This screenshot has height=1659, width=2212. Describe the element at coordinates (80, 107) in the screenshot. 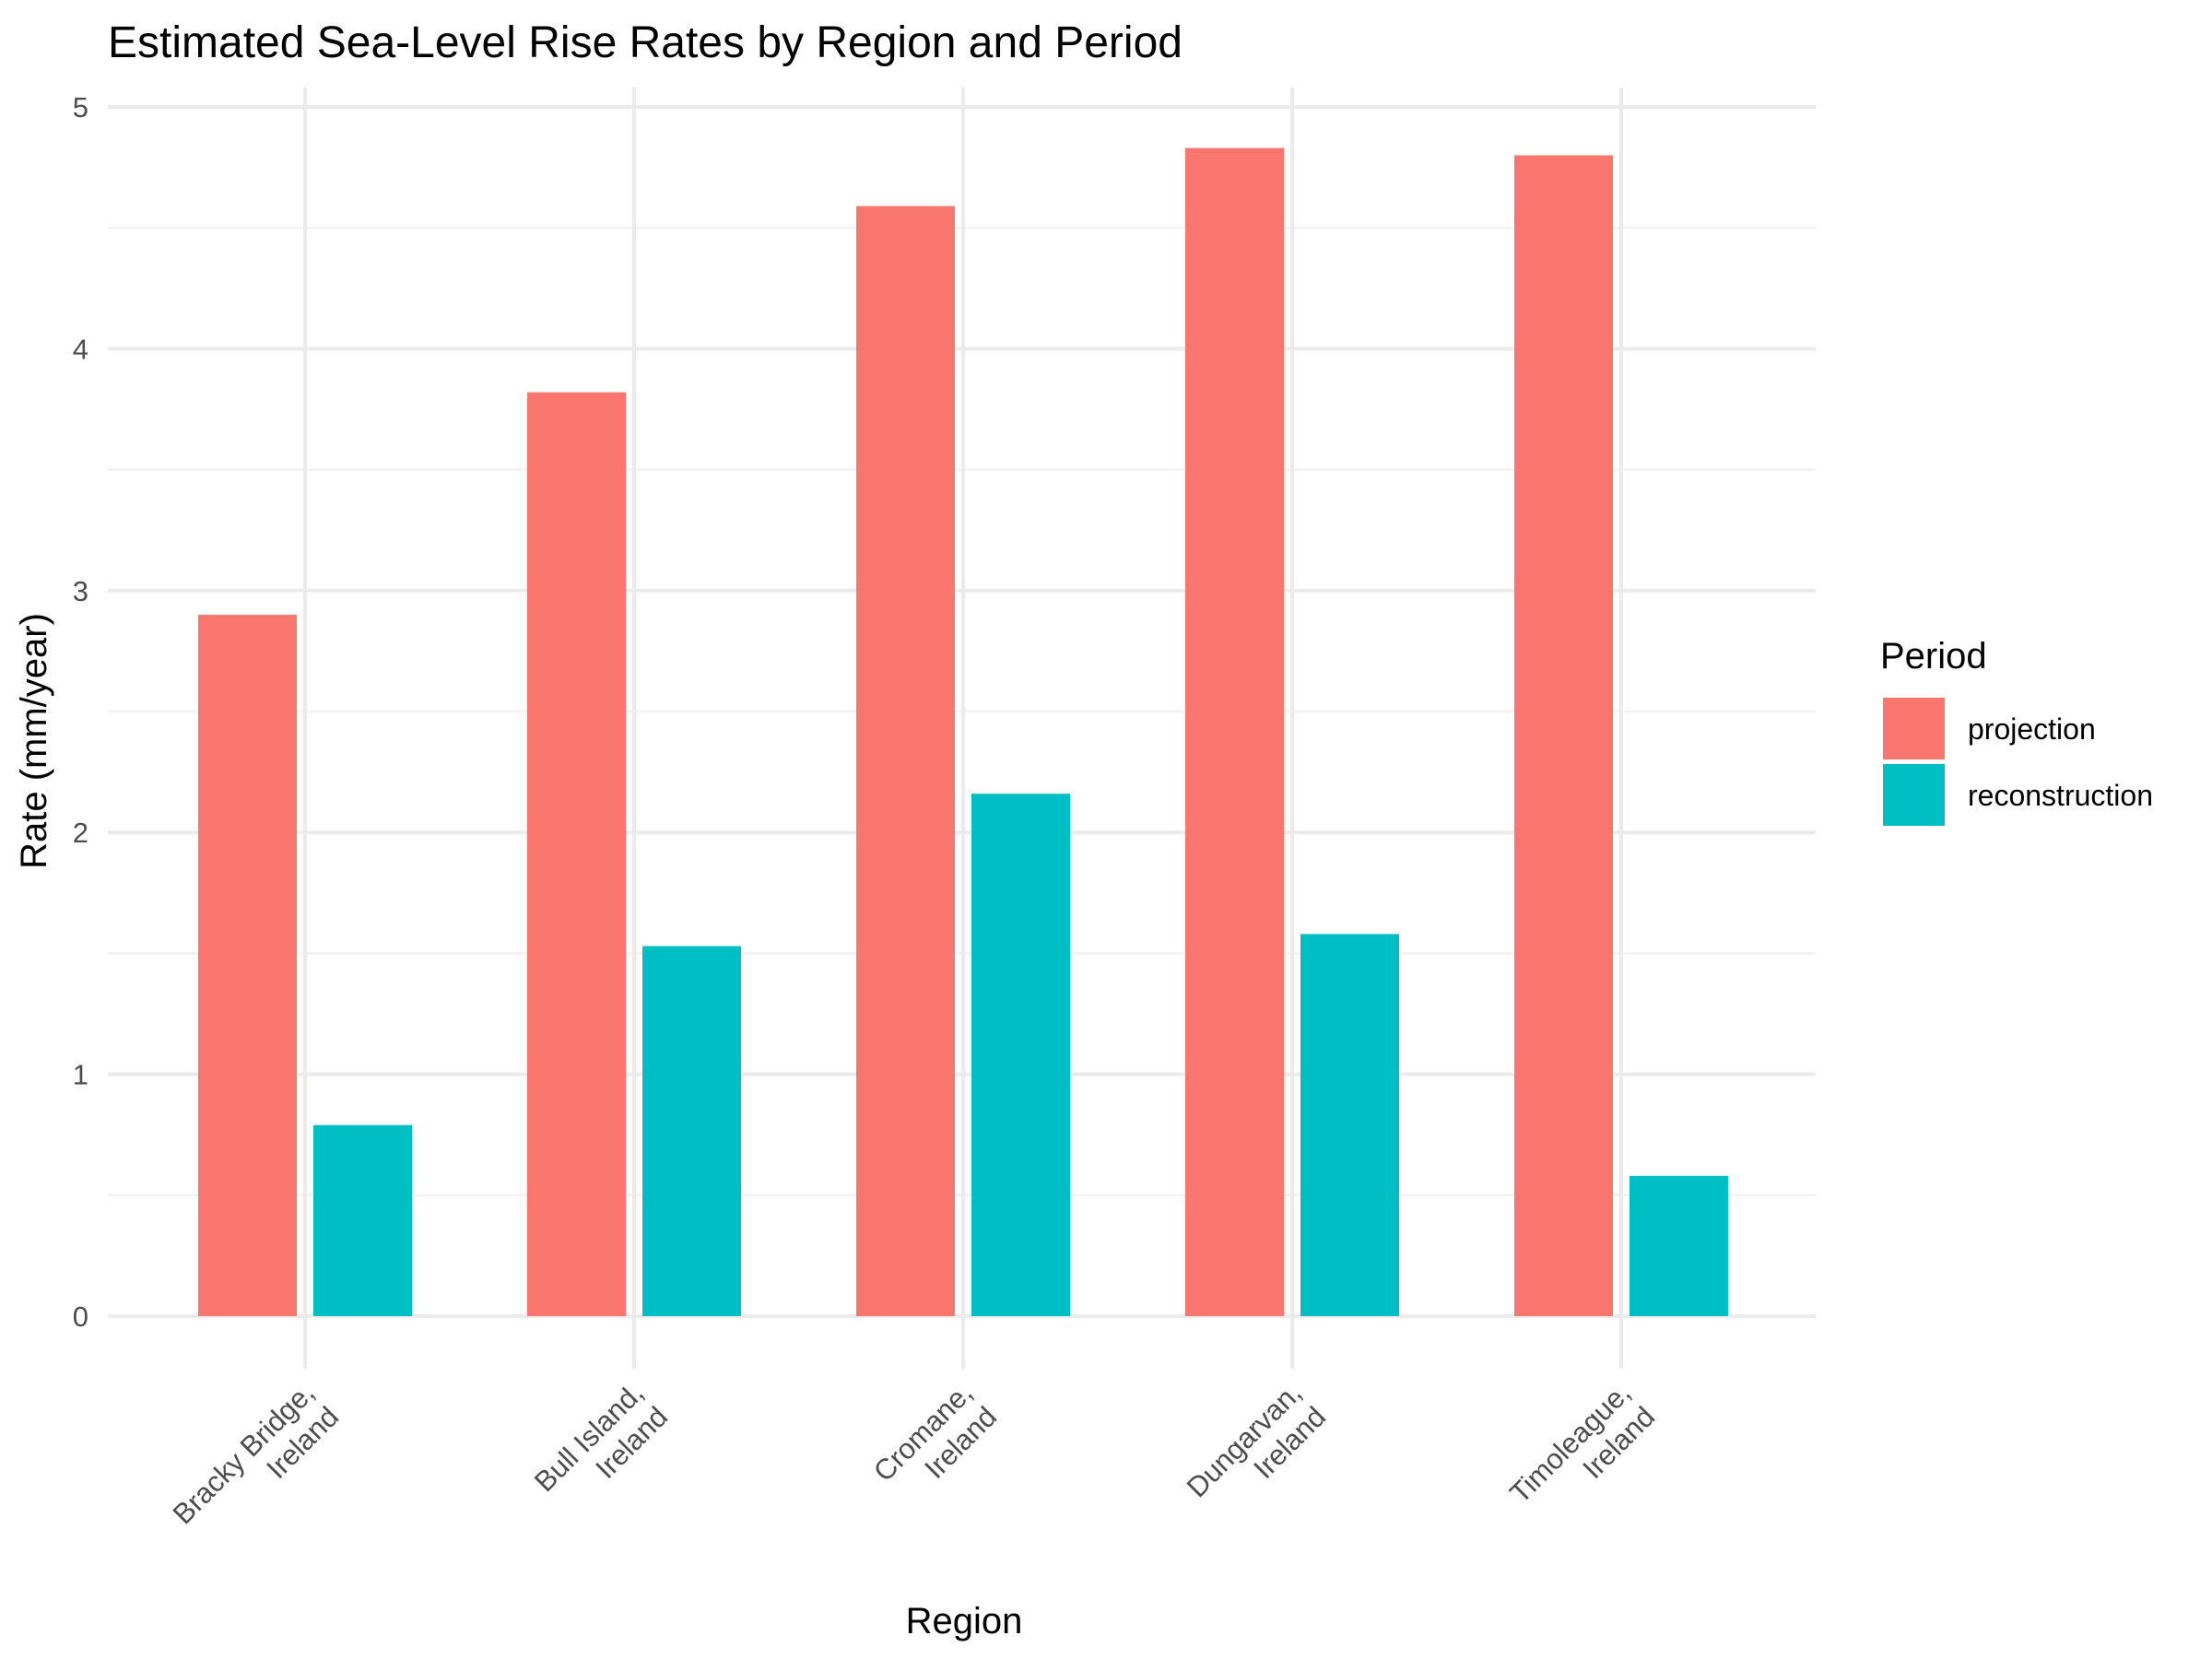

I see `y-tick-label: 5` at that location.